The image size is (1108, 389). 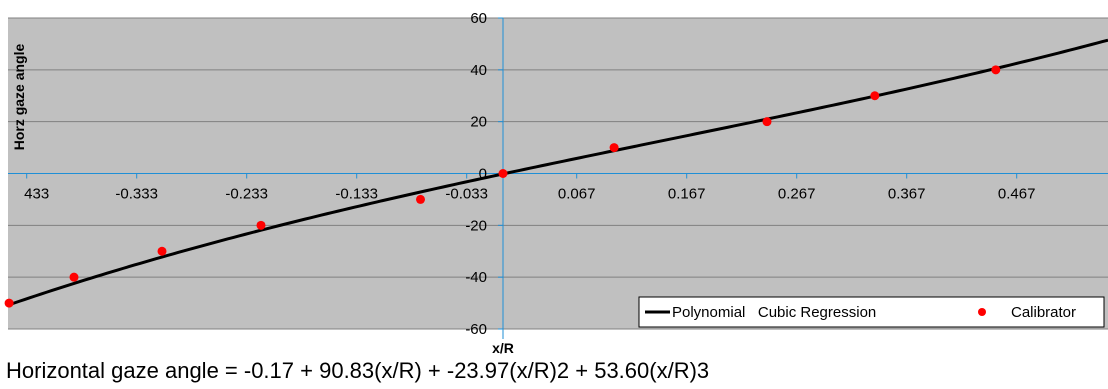 I want to click on y-tick-label: -40, so click(x=476, y=277).